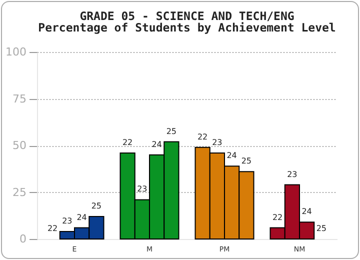  I want to click on series-label: 25, so click(96, 206).